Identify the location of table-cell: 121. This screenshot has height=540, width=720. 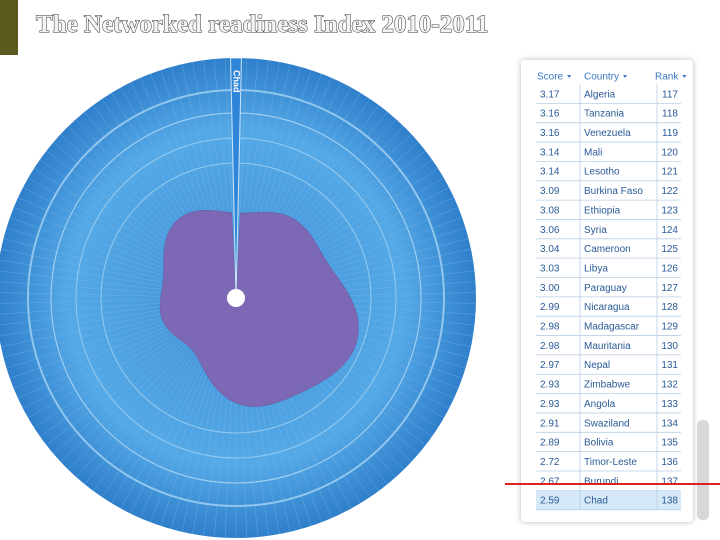
(669, 172).